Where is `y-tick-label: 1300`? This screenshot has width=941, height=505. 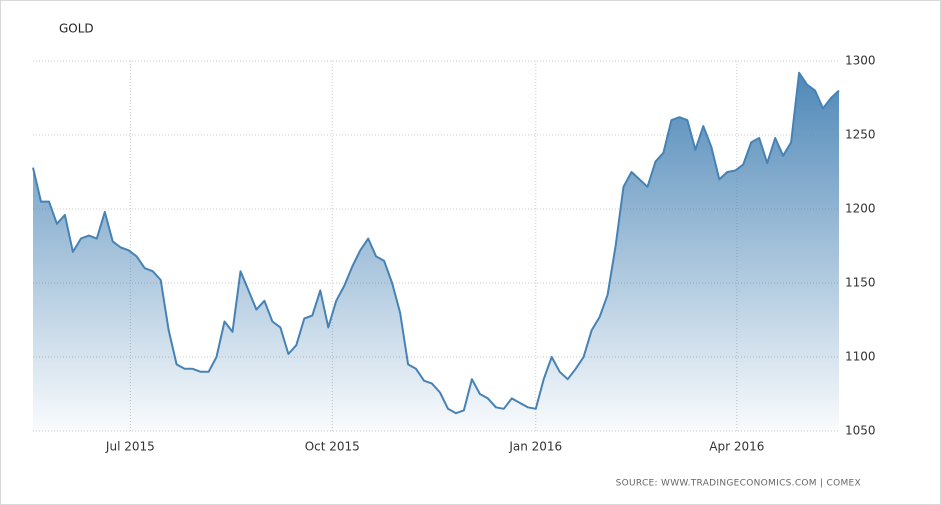
y-tick-label: 1300 is located at coordinates (860, 61).